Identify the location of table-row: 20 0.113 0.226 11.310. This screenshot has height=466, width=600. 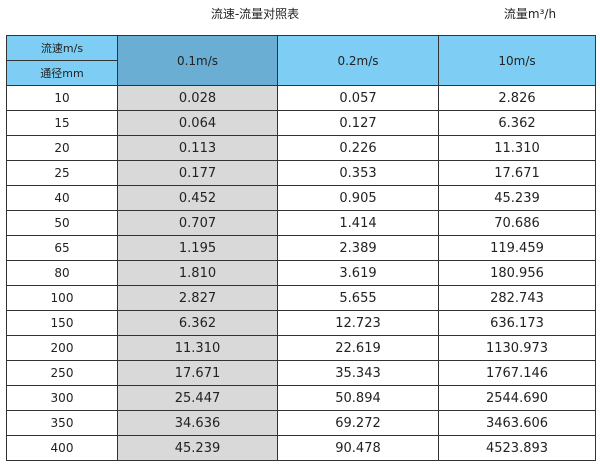
(301, 148).